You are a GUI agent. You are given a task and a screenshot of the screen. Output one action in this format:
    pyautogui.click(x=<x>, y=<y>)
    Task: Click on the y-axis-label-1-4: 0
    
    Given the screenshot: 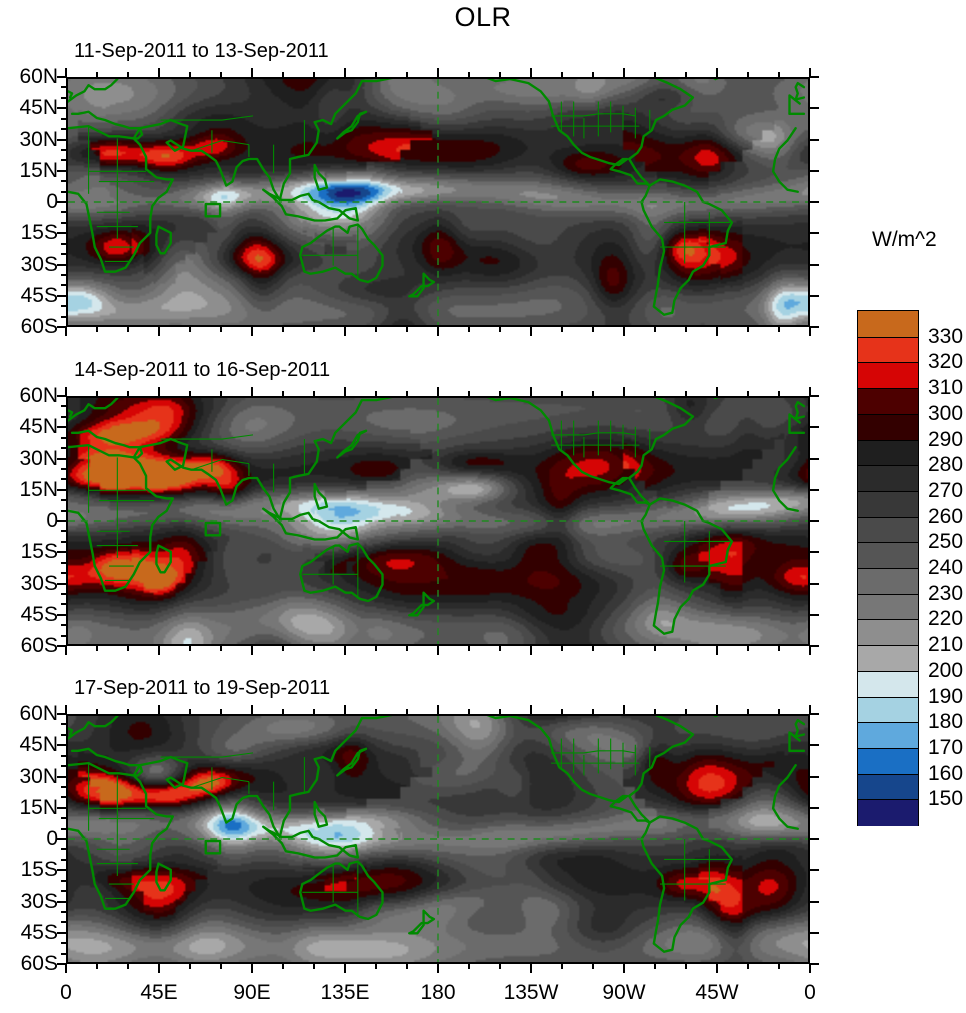 What is the action you would take?
    pyautogui.click(x=52, y=201)
    